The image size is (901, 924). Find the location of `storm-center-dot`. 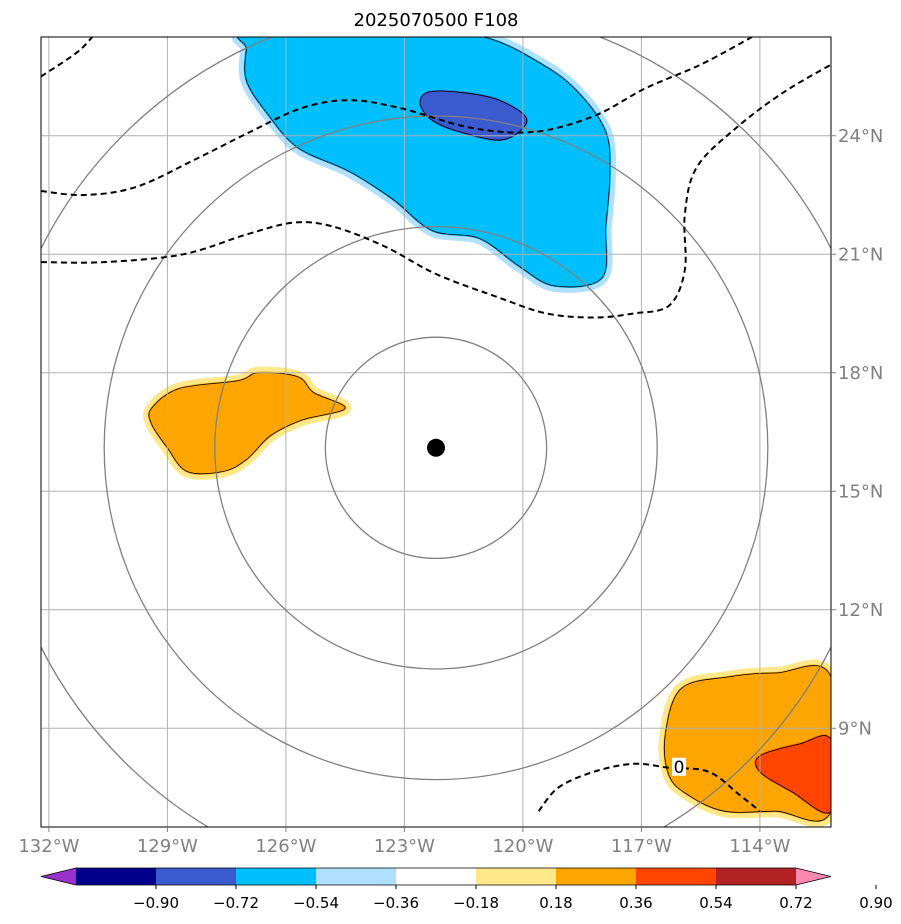

storm-center-dot is located at coordinates (436, 447).